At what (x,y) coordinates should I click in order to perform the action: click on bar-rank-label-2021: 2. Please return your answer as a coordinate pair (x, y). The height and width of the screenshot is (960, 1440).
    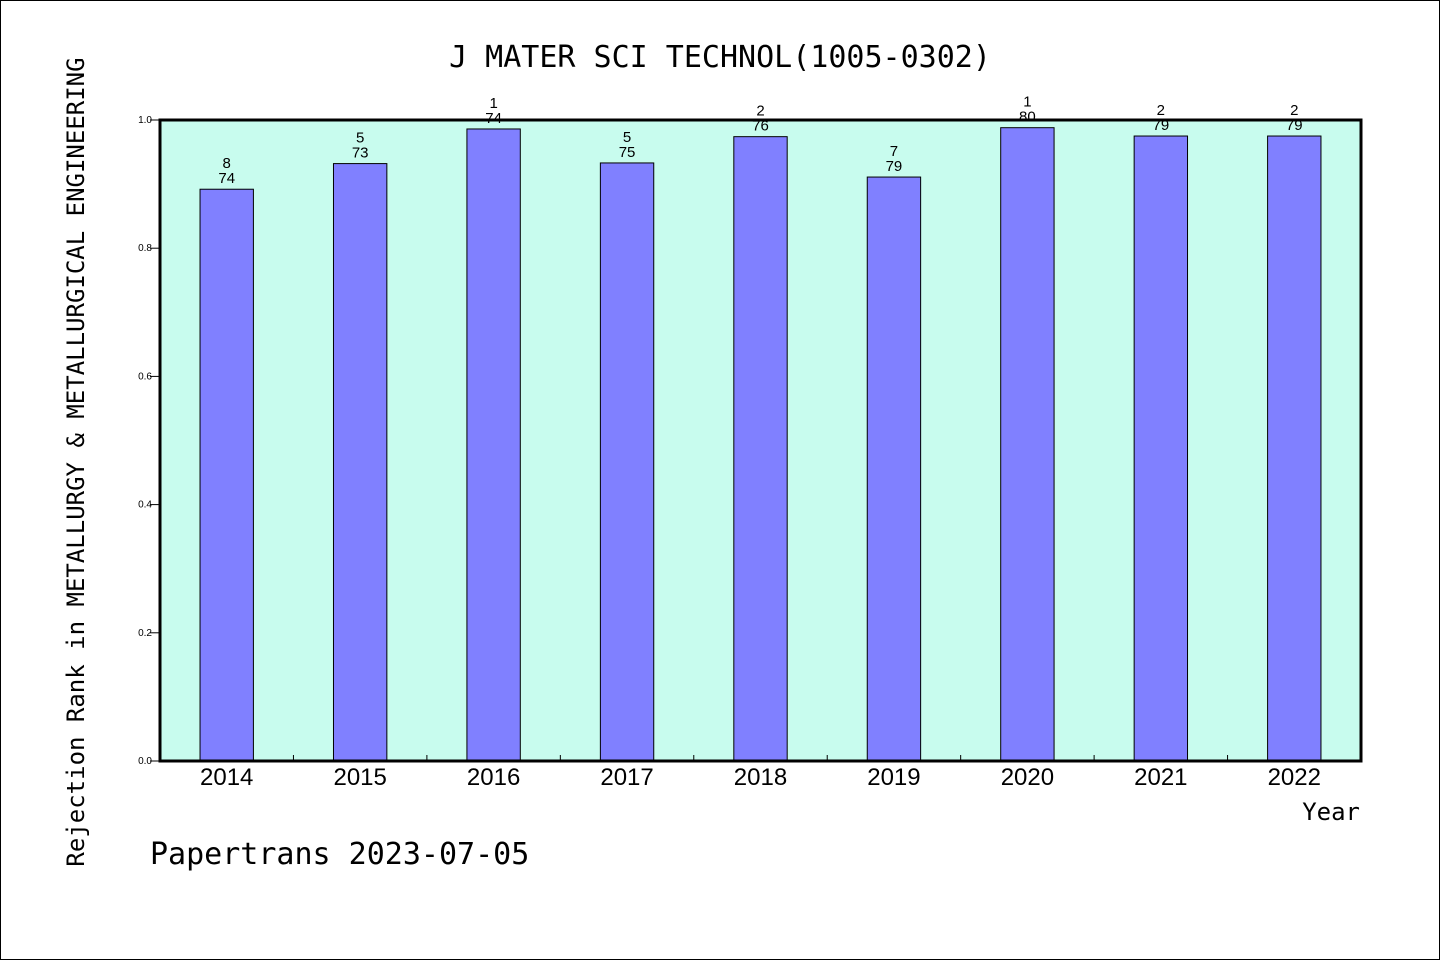
    Looking at the image, I should click on (1161, 110).